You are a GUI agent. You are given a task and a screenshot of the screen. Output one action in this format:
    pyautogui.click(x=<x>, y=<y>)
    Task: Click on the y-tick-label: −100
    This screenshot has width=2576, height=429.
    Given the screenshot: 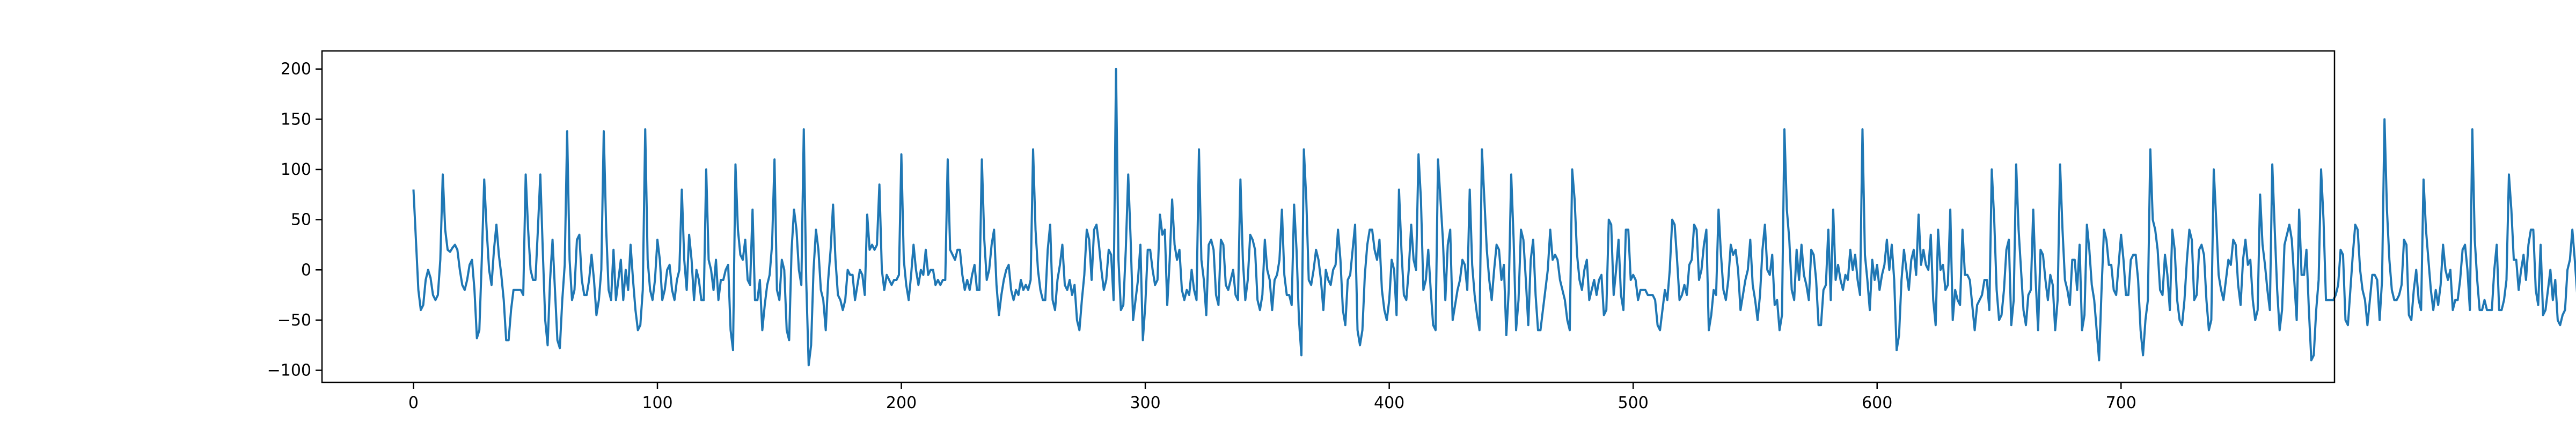 What is the action you would take?
    pyautogui.click(x=289, y=370)
    